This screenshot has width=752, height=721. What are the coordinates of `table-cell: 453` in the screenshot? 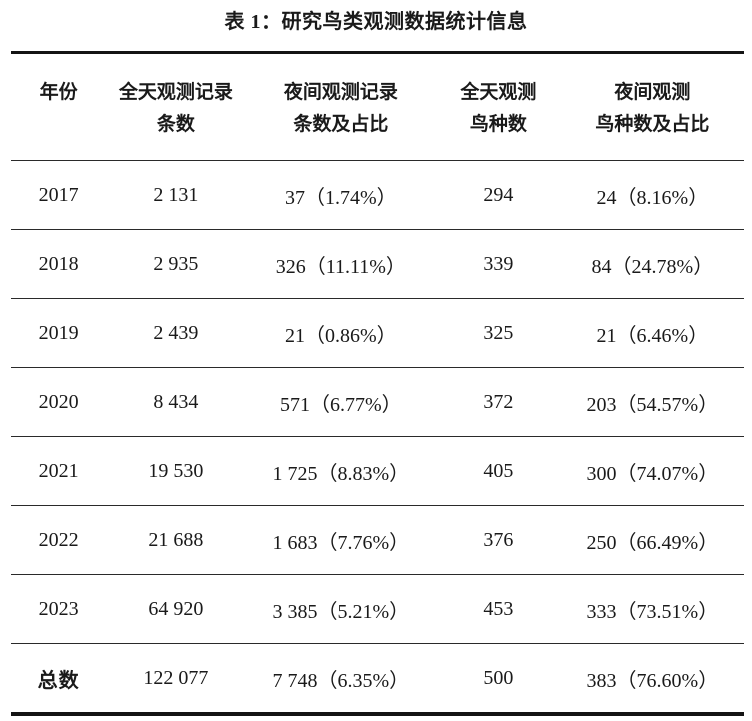 It's located at (498, 609).